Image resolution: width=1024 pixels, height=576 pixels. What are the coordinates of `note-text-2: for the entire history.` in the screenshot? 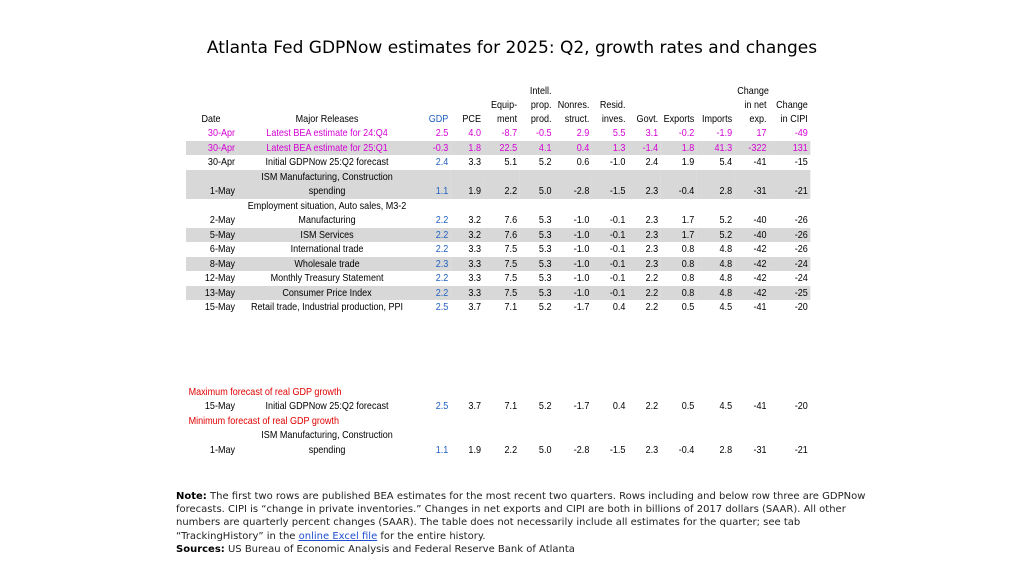 It's located at (431, 536).